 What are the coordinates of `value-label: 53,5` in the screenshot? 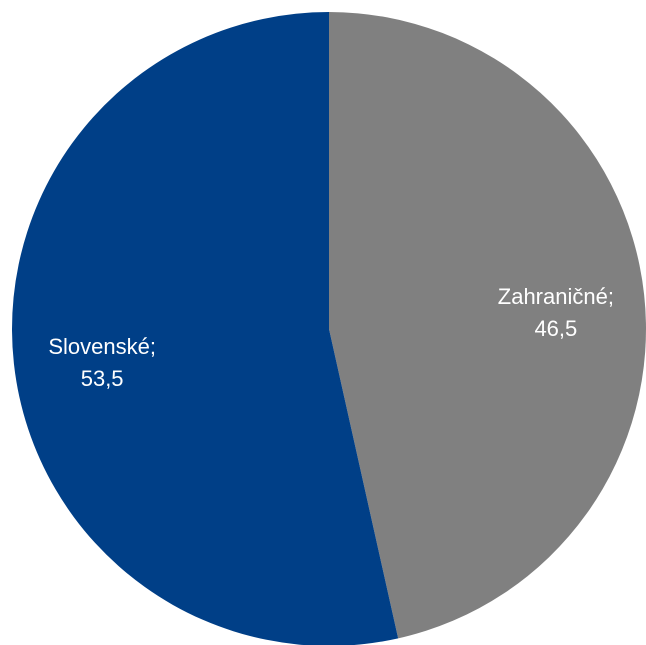 It's located at (102, 378).